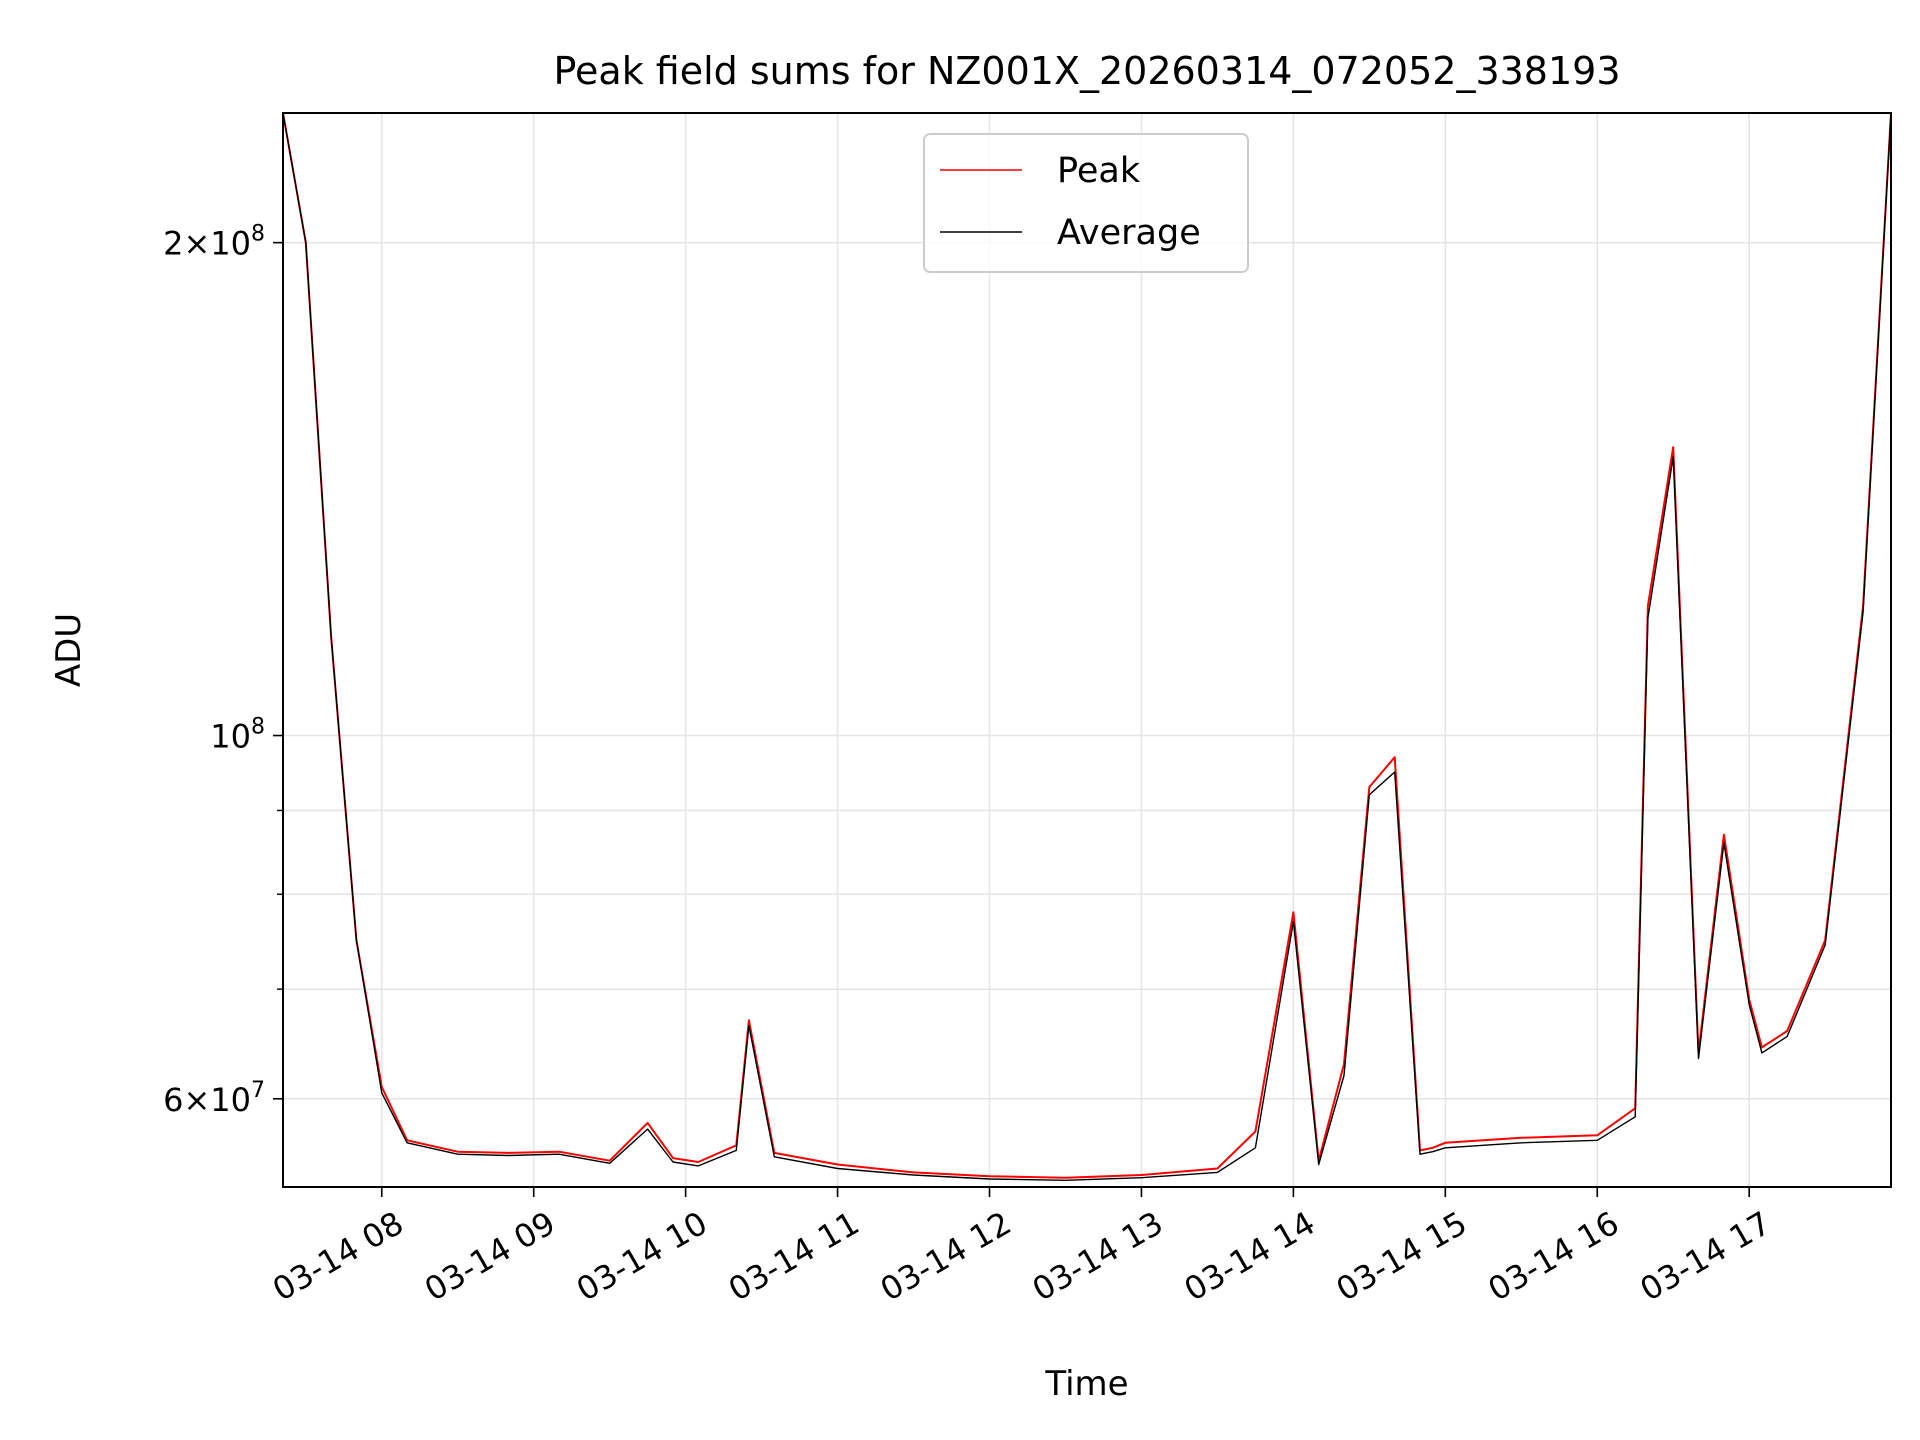 The width and height of the screenshot is (1920, 1440). I want to click on y-tick-label: 6×107, so click(214, 1098).